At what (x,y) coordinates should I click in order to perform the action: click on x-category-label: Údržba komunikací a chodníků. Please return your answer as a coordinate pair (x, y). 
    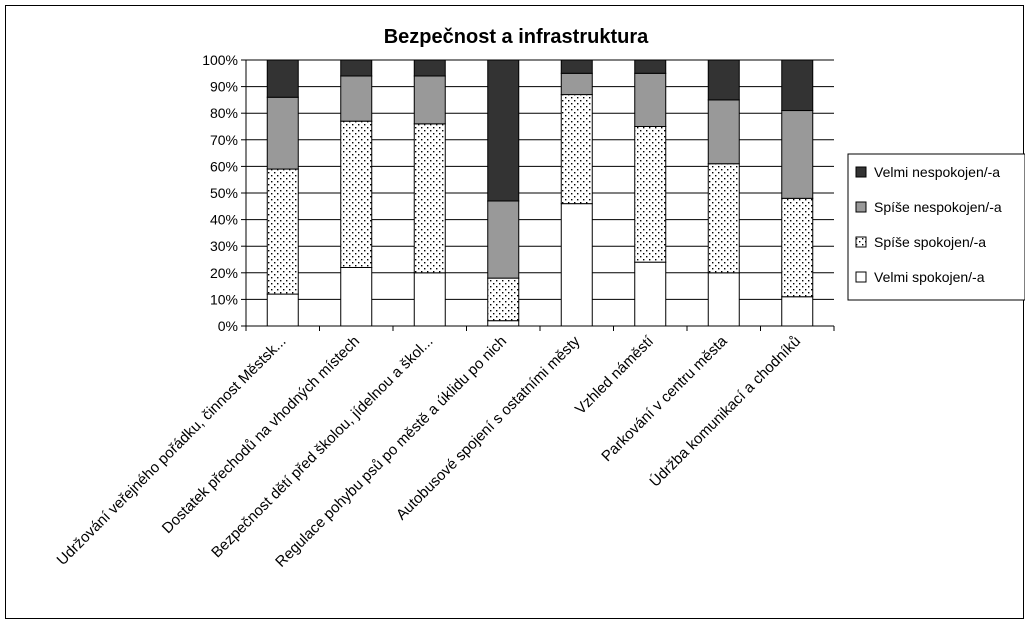
    Looking at the image, I should click on (725, 412).